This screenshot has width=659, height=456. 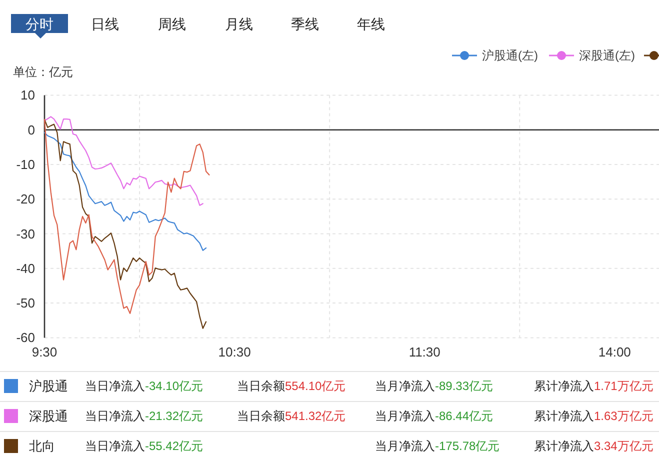 I want to click on text: 累计净流入1.71万亿元, so click(x=594, y=386).